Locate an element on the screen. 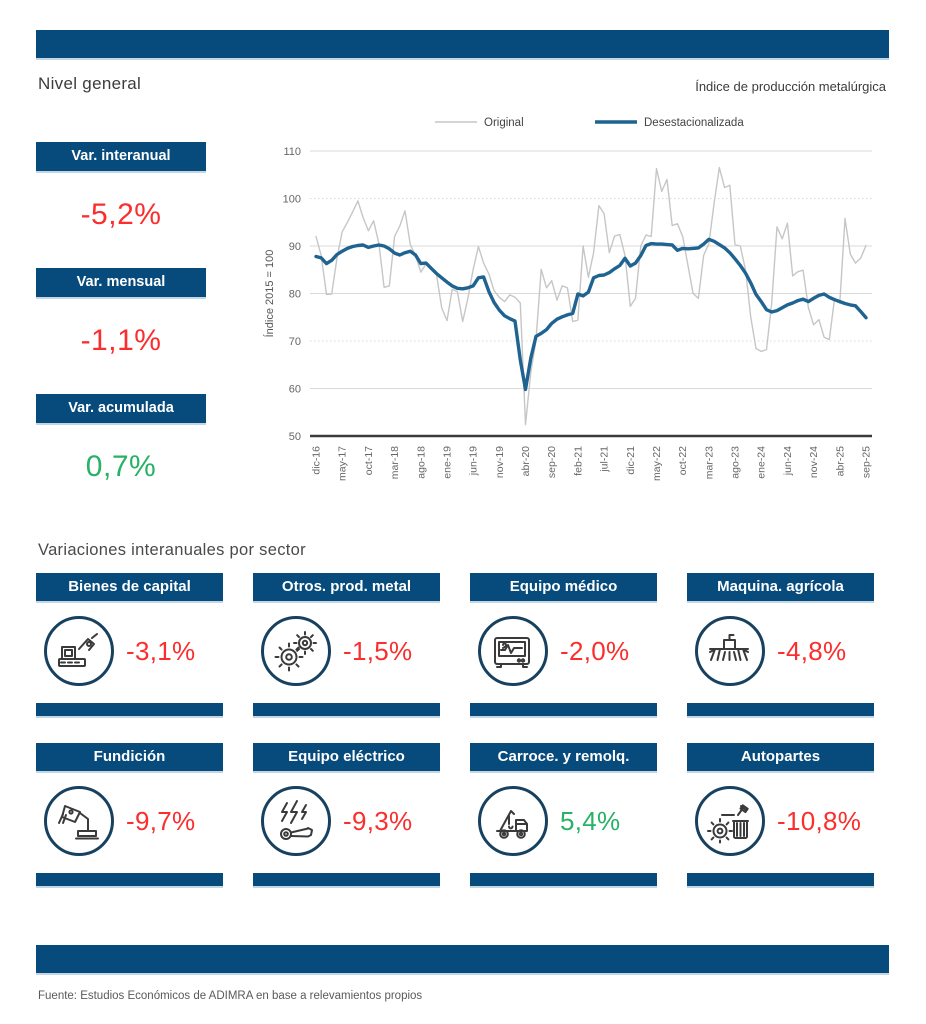 Image resolution: width=926 pixels, height=1024 pixels. sector-value: -4,8% is located at coordinates (812, 650).